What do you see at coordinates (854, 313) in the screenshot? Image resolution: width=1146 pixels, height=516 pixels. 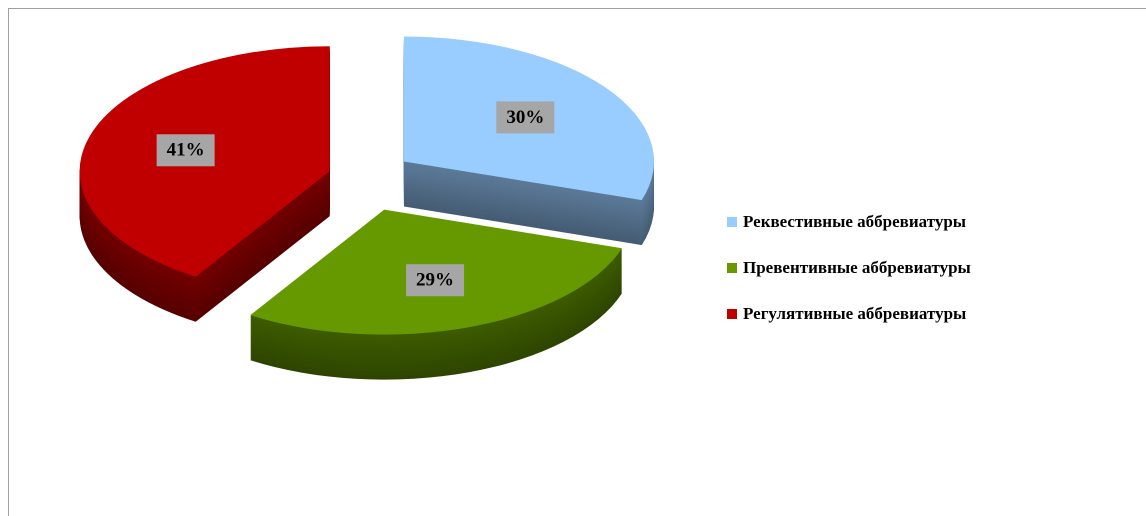 I see `legend-label: Регулятивные аббревиатуры` at bounding box center [854, 313].